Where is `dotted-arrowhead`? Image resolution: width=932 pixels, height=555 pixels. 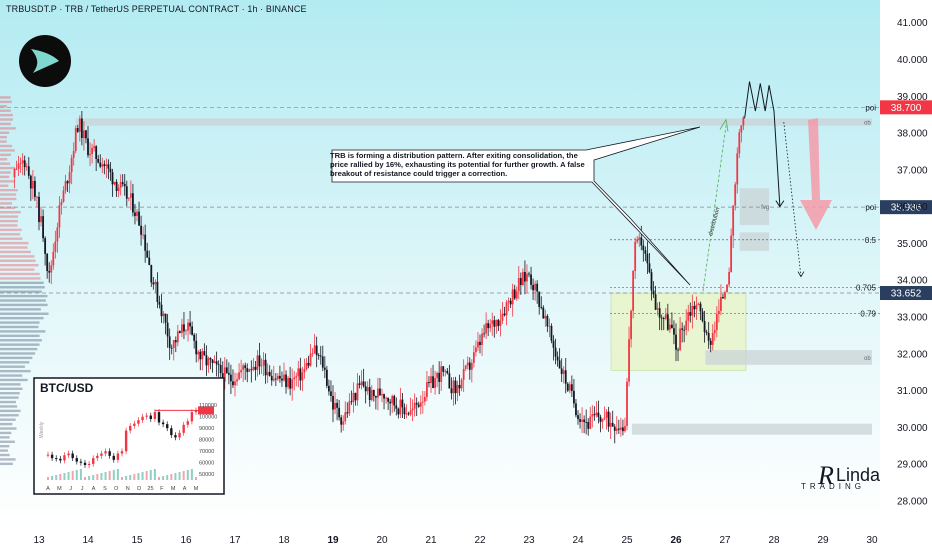
dotted-arrowhead is located at coordinates (801, 274).